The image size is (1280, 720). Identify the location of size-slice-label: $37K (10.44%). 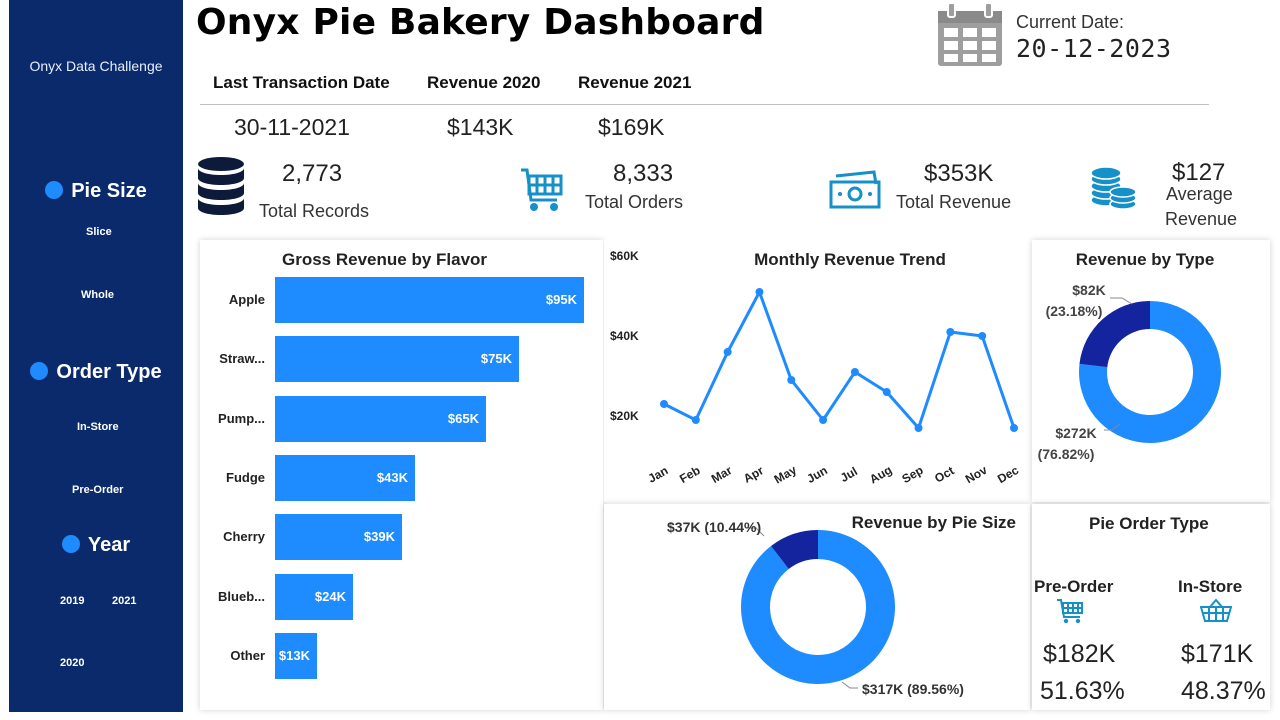
(714, 527).